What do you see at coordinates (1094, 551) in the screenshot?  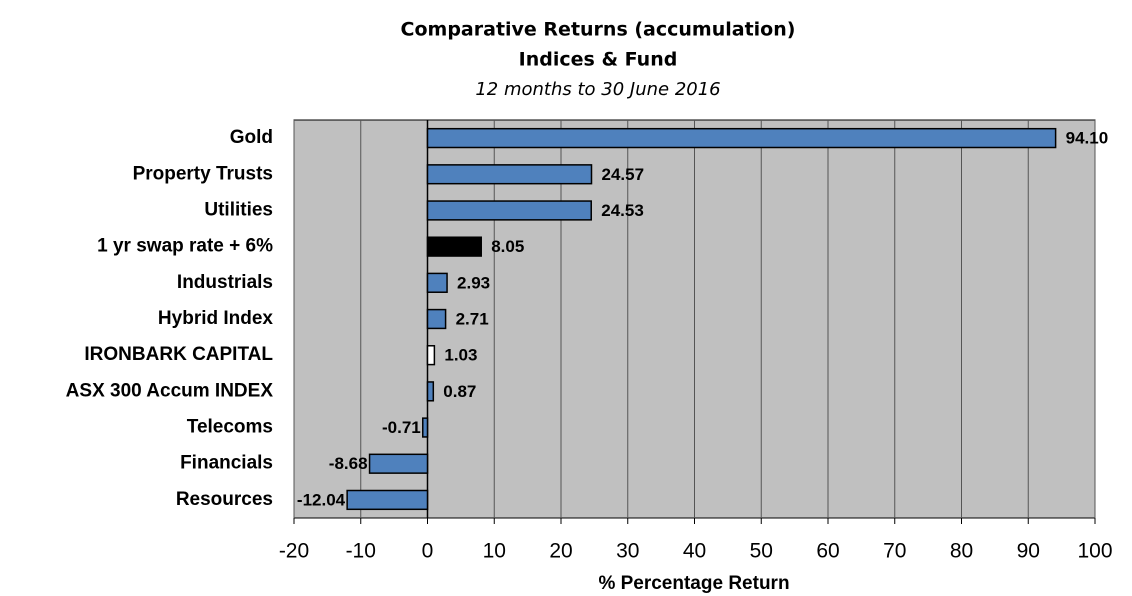 I see `x-tick-label: 100` at bounding box center [1094, 551].